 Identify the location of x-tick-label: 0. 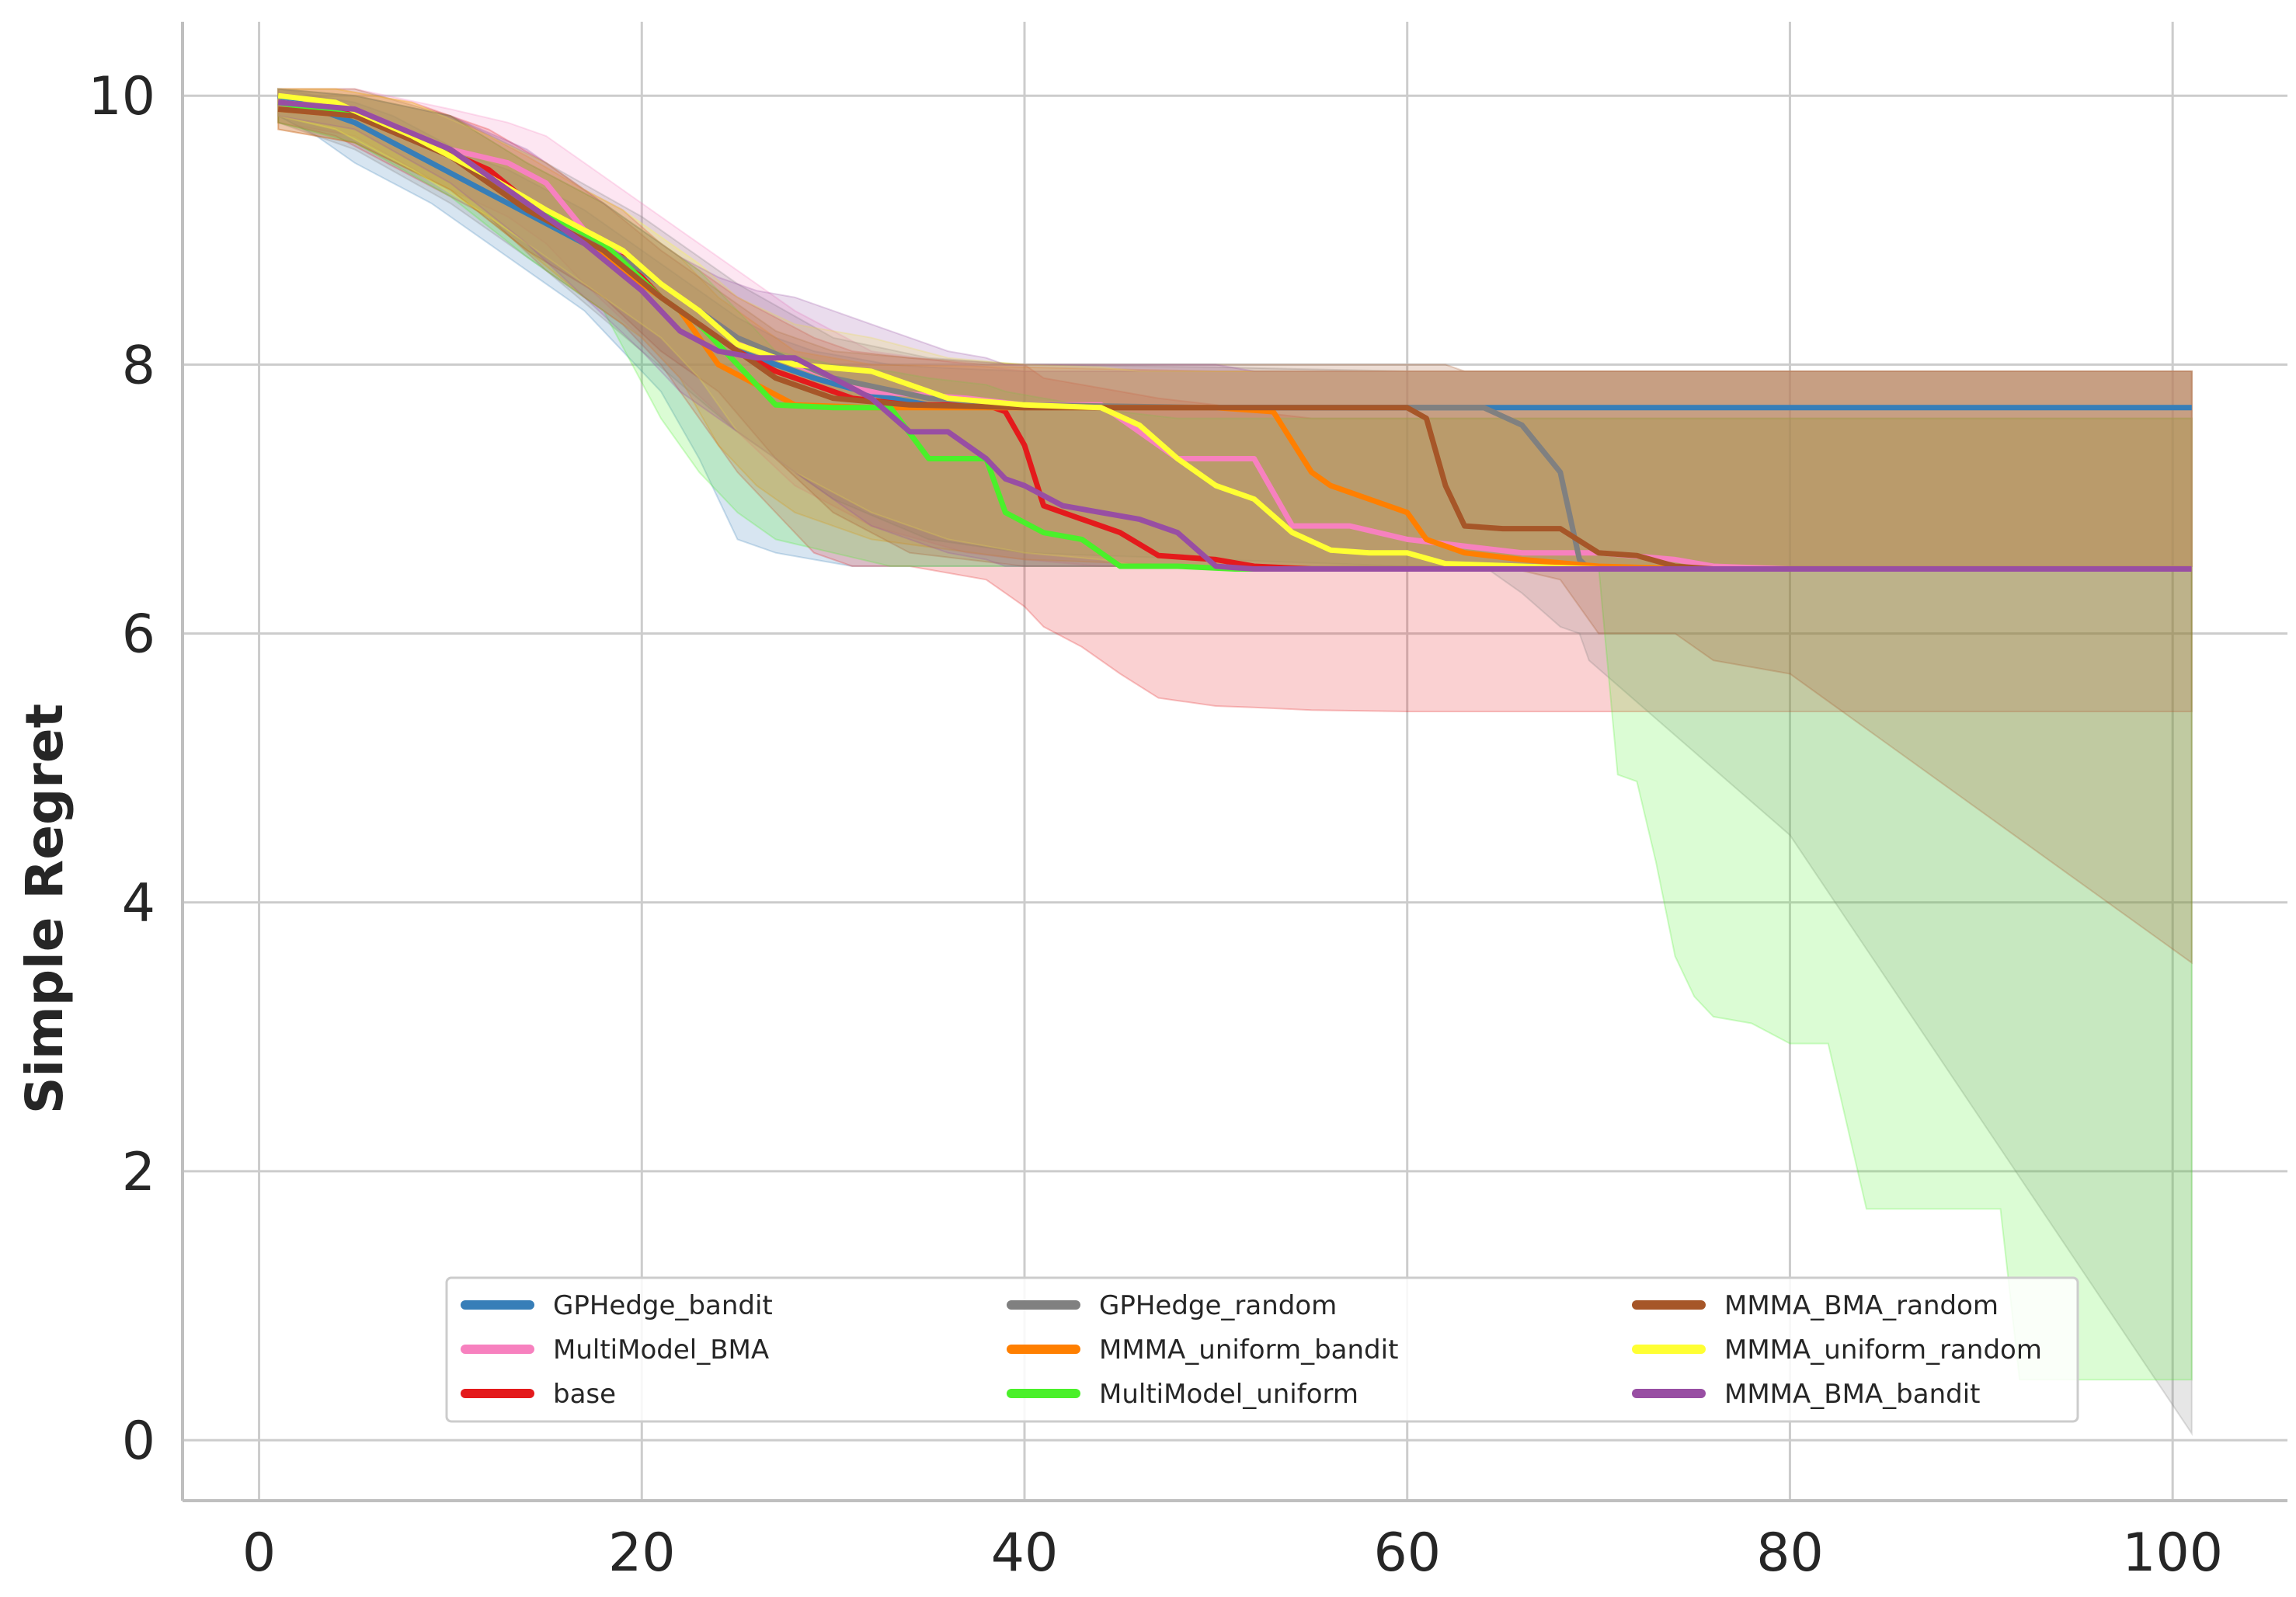
(259, 1553).